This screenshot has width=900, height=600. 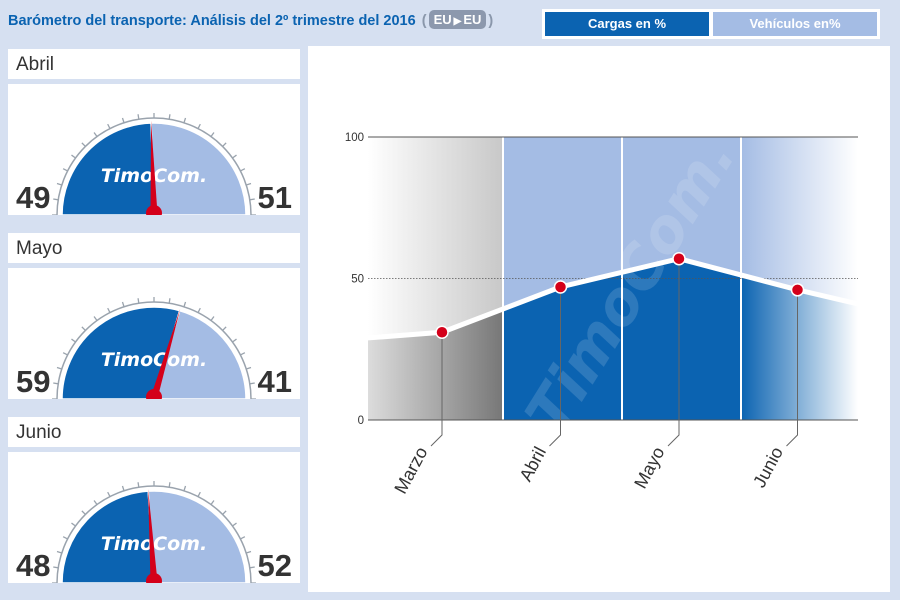 I want to click on gauge-left-value: 48, so click(x=33, y=565).